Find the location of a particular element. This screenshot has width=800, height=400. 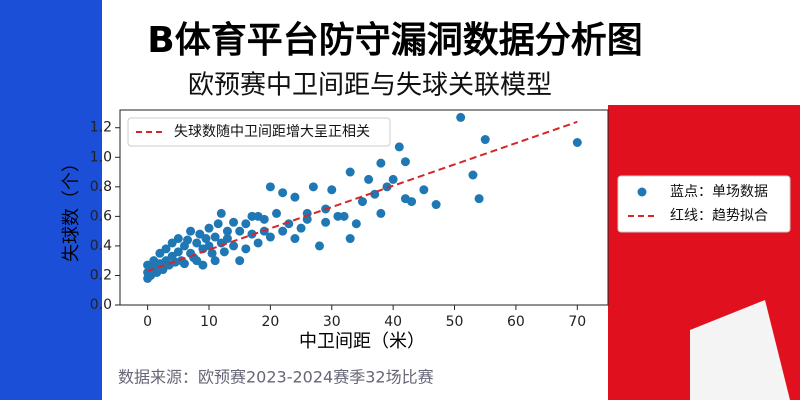

legend-label: 失球数随中卫间距增大呈正相关 is located at coordinates (272, 132).